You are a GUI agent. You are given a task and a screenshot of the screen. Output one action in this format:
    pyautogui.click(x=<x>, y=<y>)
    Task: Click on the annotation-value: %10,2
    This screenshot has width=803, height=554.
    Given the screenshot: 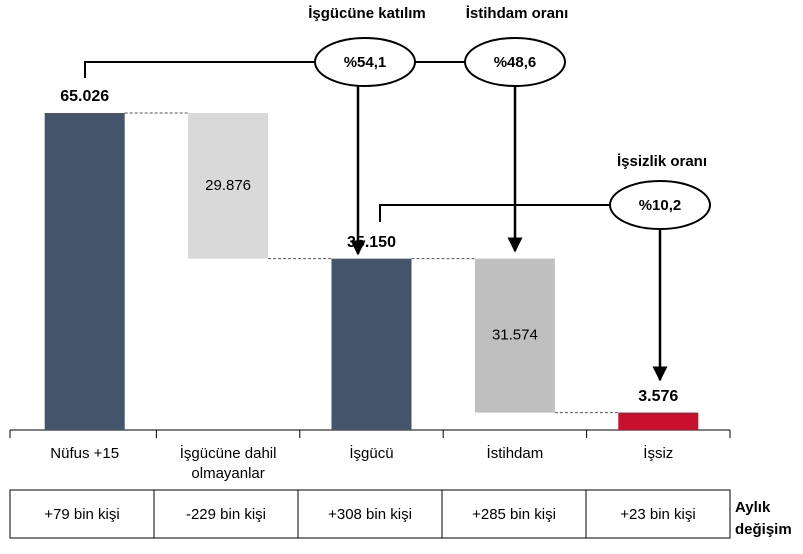 What is the action you would take?
    pyautogui.click(x=660, y=205)
    